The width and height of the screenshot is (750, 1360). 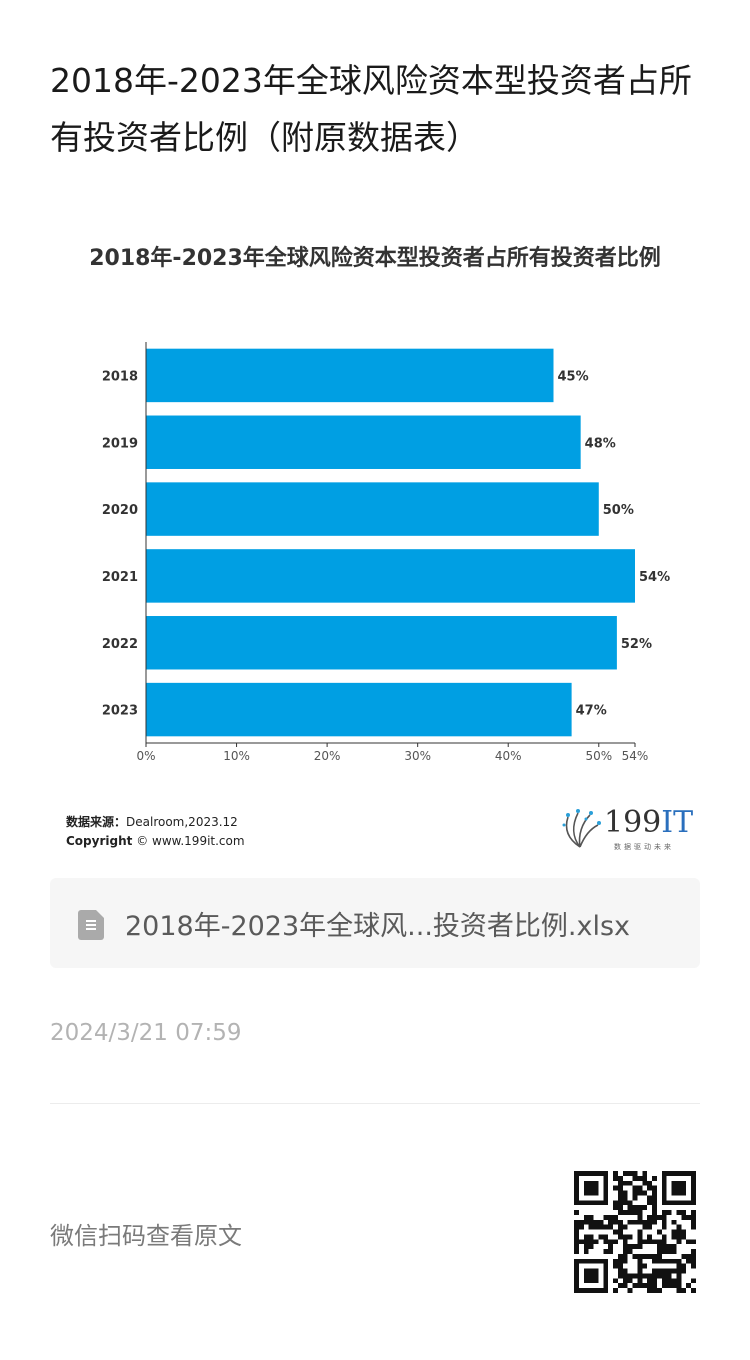 What do you see at coordinates (190, 841) in the screenshot?
I see `copyright-value: © www.199it.com` at bounding box center [190, 841].